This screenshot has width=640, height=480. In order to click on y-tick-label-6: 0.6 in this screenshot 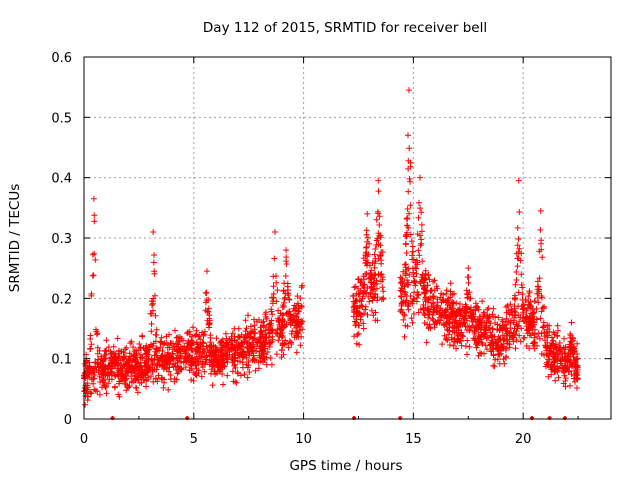, I will do `click(61, 58)`.